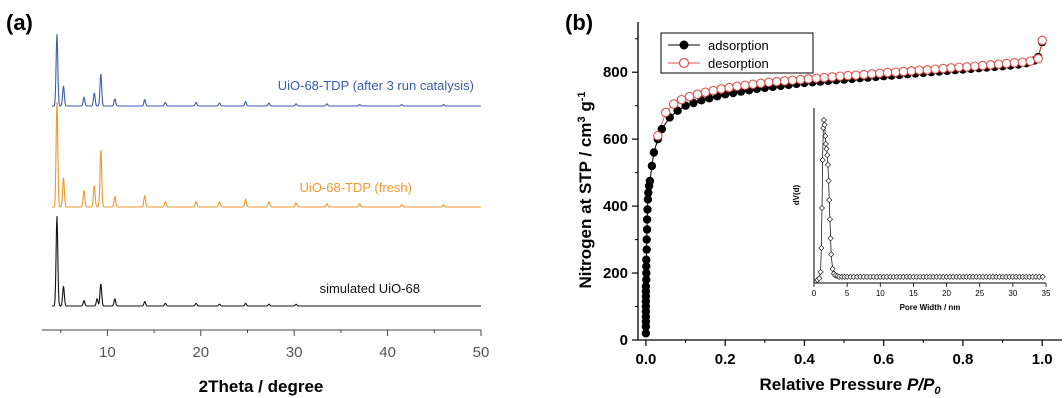 The width and height of the screenshot is (1064, 398). What do you see at coordinates (1046, 293) in the screenshot?
I see `inset-x-tick-label: 35` at bounding box center [1046, 293].